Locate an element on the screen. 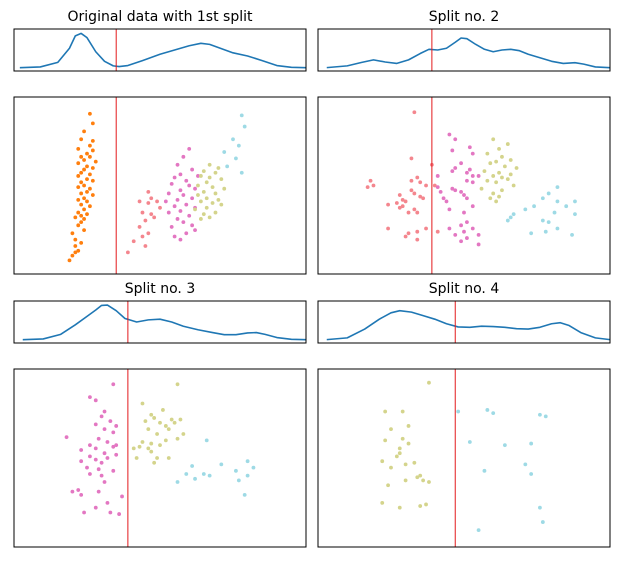 The image size is (619, 561). density-panel-0: Original data with 1st split is located at coordinates (160, 40).